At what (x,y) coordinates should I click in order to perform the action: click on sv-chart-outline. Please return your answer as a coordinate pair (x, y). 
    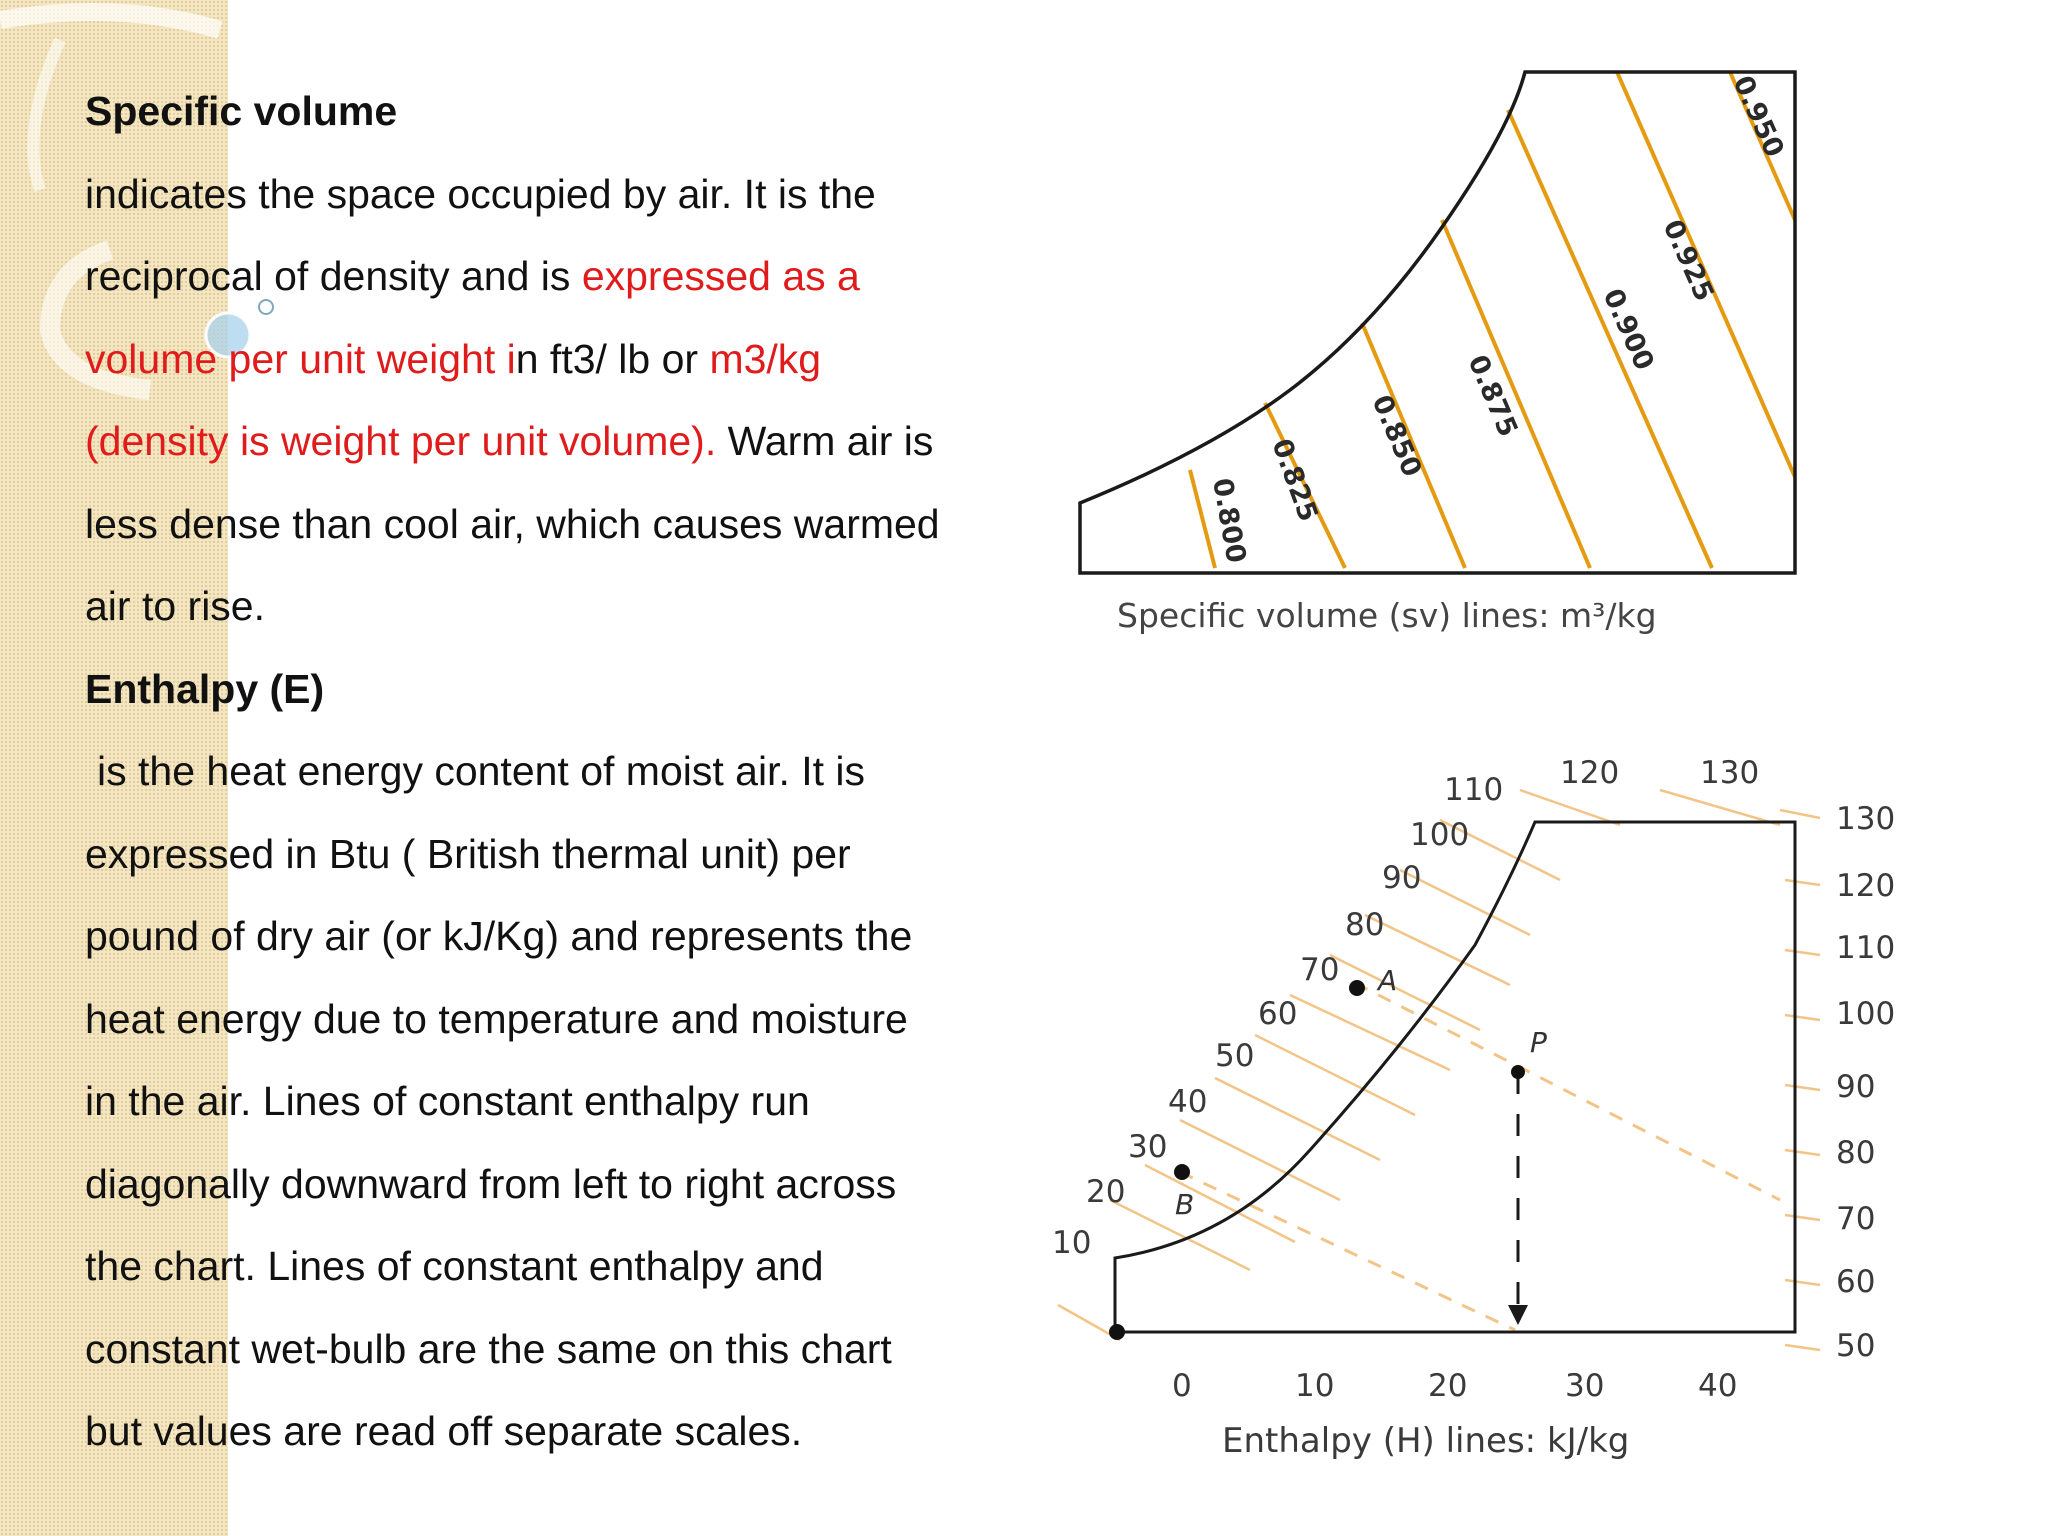
    Looking at the image, I should click on (1437, 322).